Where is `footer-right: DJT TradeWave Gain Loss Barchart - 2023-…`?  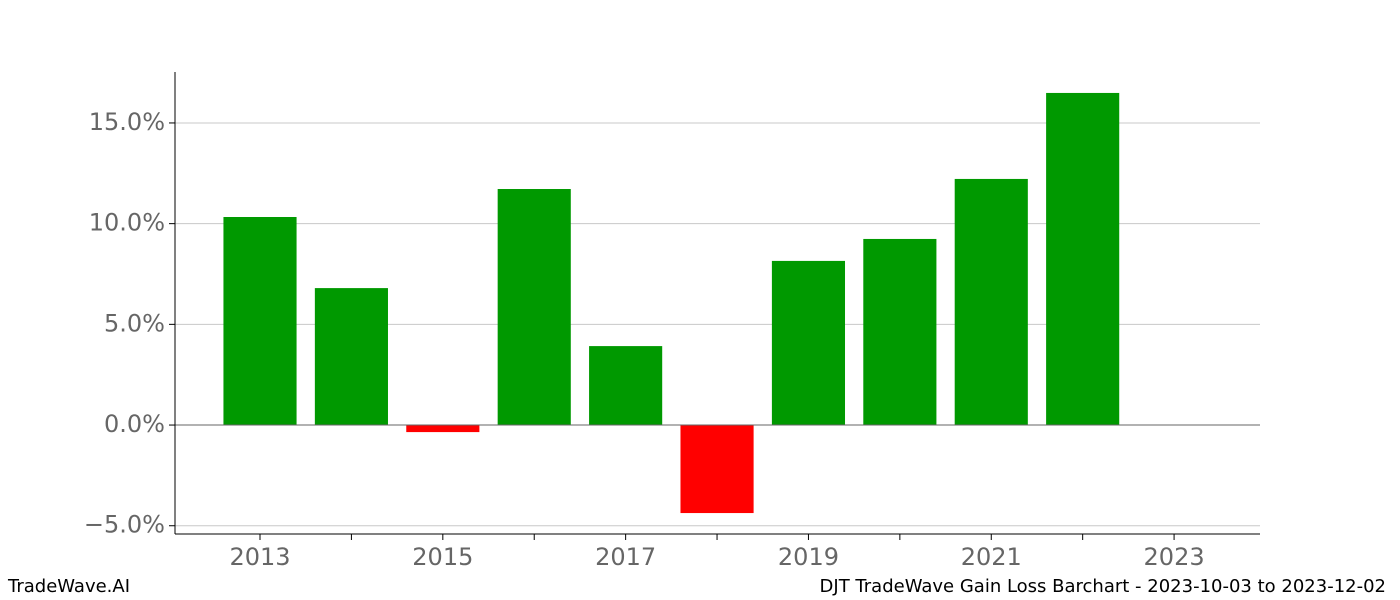
footer-right: DJT TradeWave Gain Loss Barchart - 2023-… is located at coordinates (1103, 586).